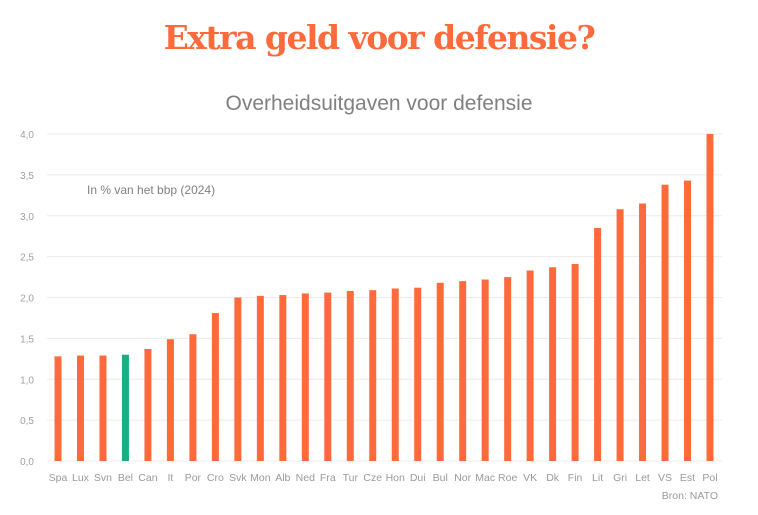 This screenshot has width=758, height=515. I want to click on x-tick-label: Roe, so click(507, 478).